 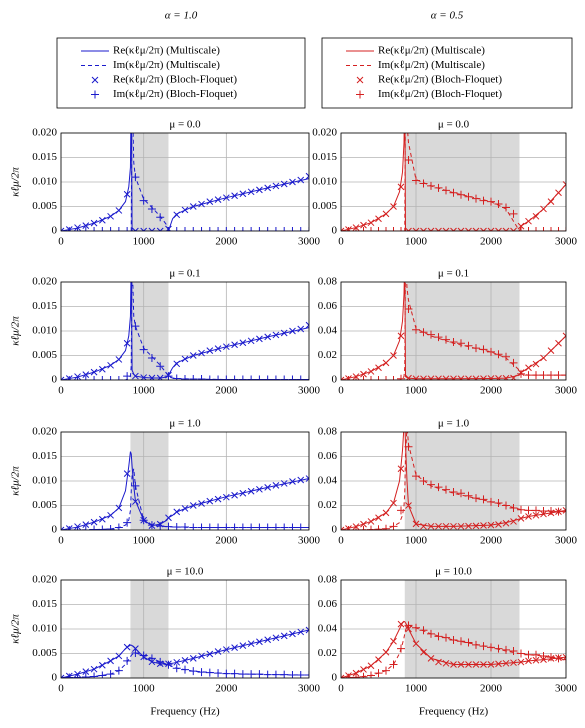 I want to click on panel-title: μ = 10.0, so click(x=453, y=572).